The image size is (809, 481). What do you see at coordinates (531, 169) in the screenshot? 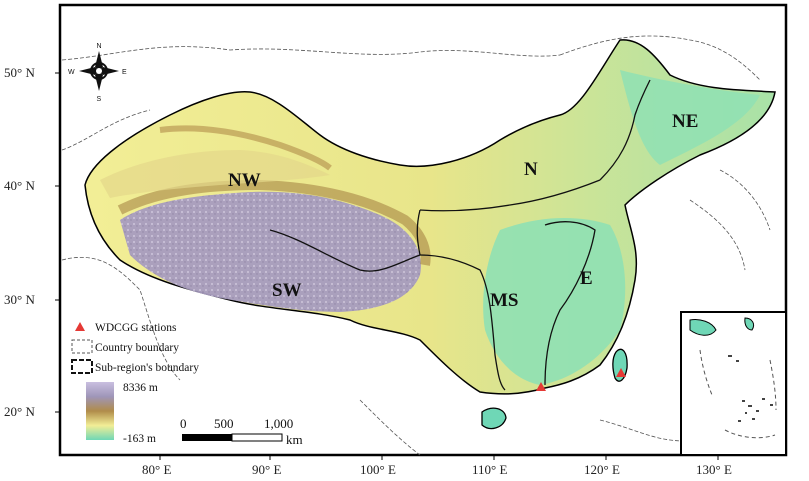
I see `region-label-n: N` at bounding box center [531, 169].